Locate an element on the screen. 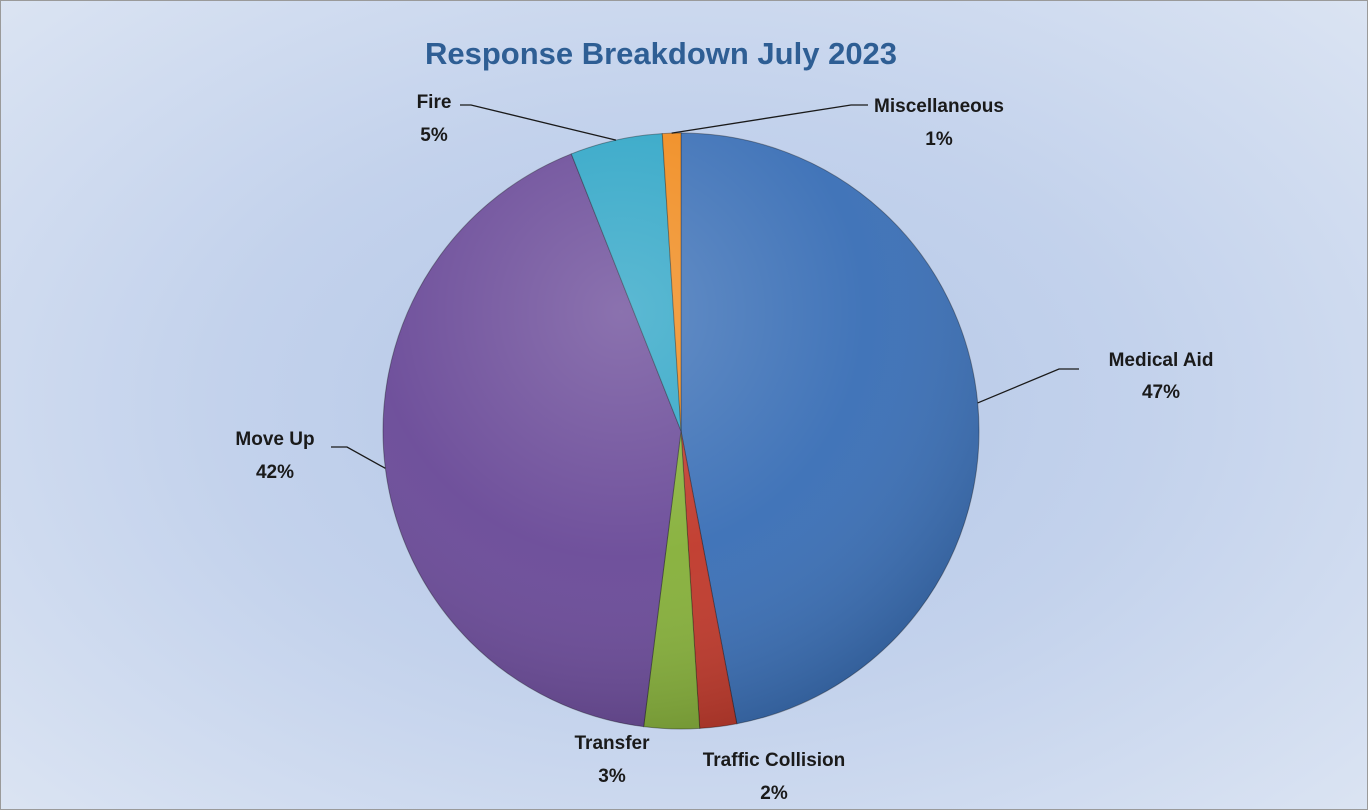 This screenshot has width=1368, height=810. value-transfer: 3% is located at coordinates (612, 776).